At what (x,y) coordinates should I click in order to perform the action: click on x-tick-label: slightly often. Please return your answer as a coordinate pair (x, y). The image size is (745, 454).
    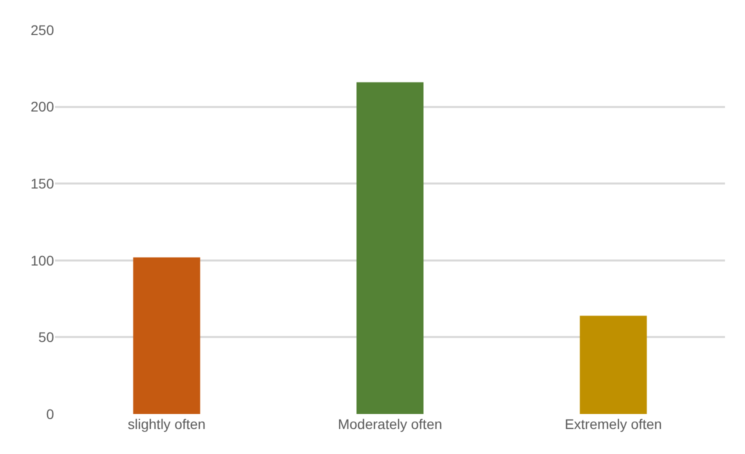
    Looking at the image, I should click on (167, 424).